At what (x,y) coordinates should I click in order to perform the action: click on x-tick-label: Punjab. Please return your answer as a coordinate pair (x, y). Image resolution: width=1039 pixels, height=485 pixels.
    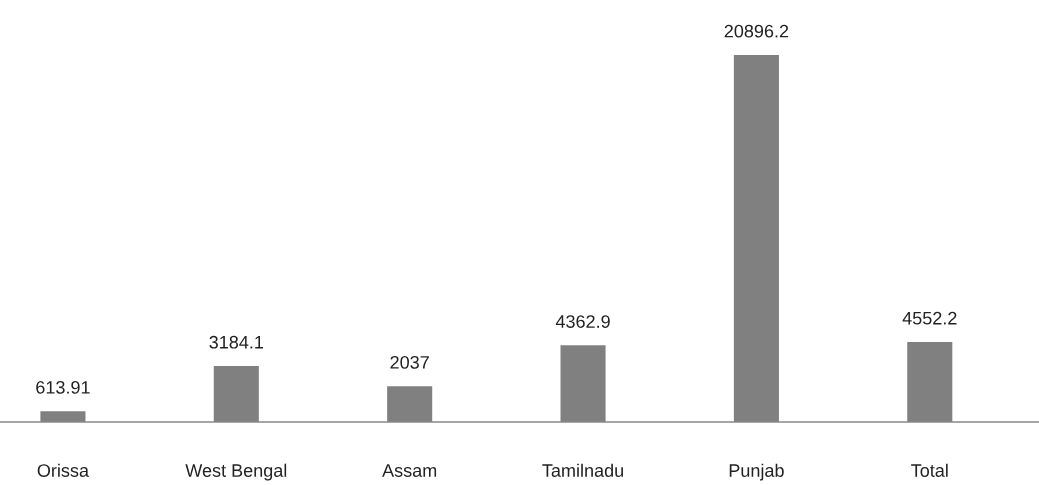
    Looking at the image, I should click on (756, 472).